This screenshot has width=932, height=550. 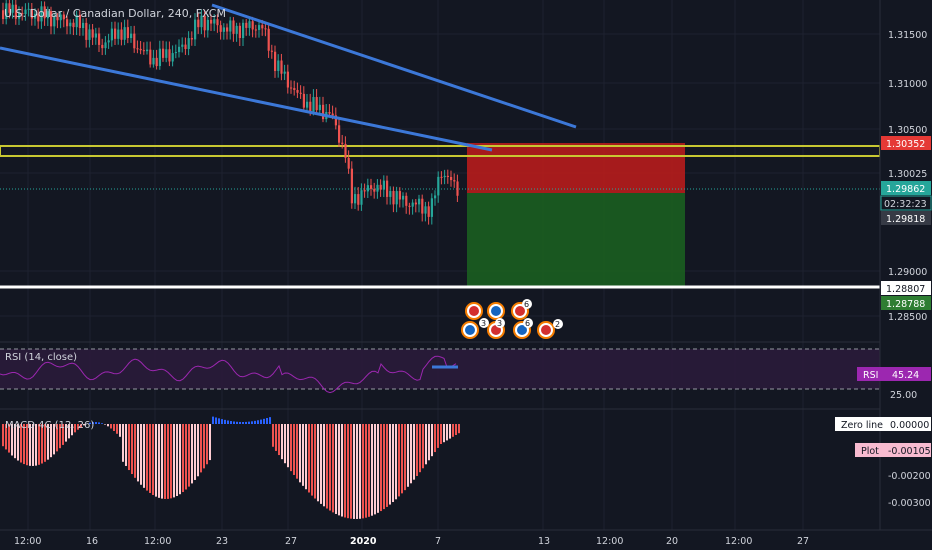 I want to click on lower-trendline, so click(x=246, y=99).